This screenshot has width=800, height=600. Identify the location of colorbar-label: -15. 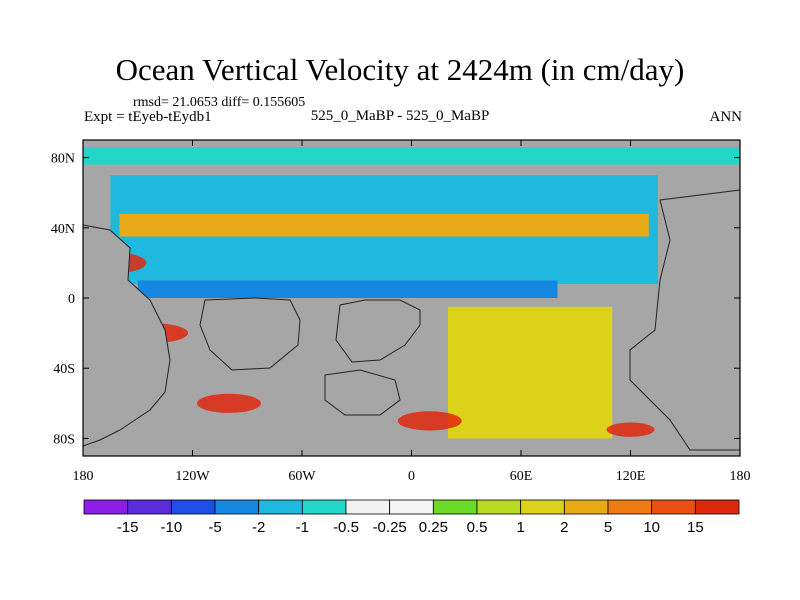
(128, 527).